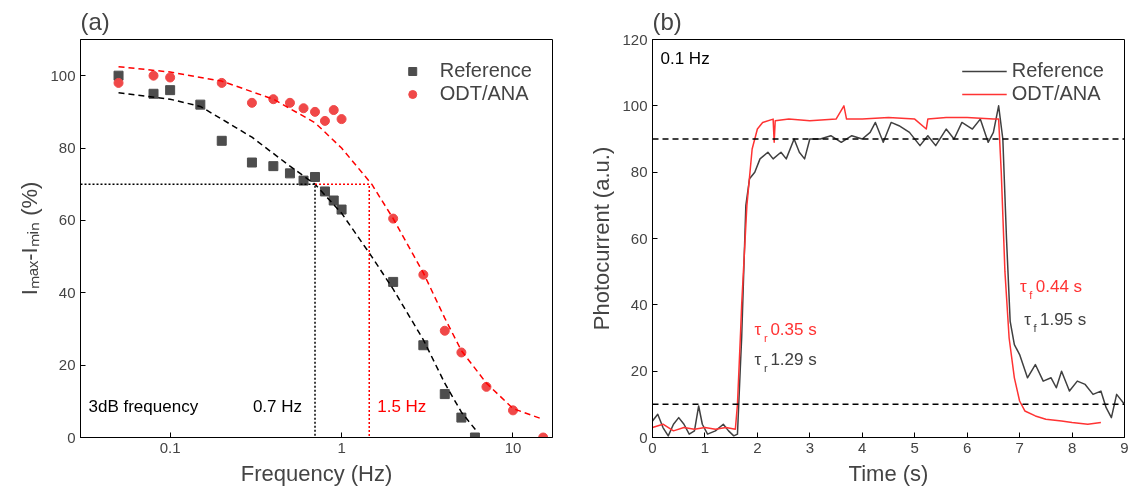  I want to click on x-tick-label: 8, so click(1072, 447).